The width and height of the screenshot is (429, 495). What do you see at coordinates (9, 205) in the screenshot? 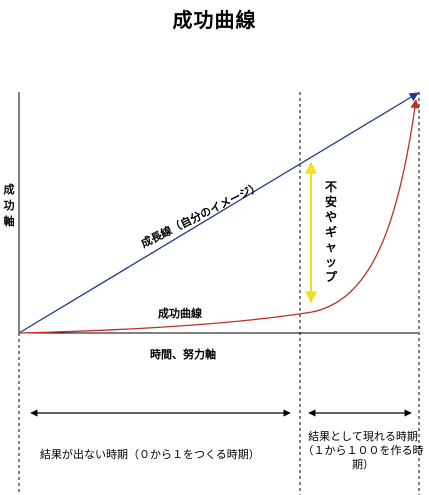
I see `y-axis-label: 成功軸` at bounding box center [9, 205].